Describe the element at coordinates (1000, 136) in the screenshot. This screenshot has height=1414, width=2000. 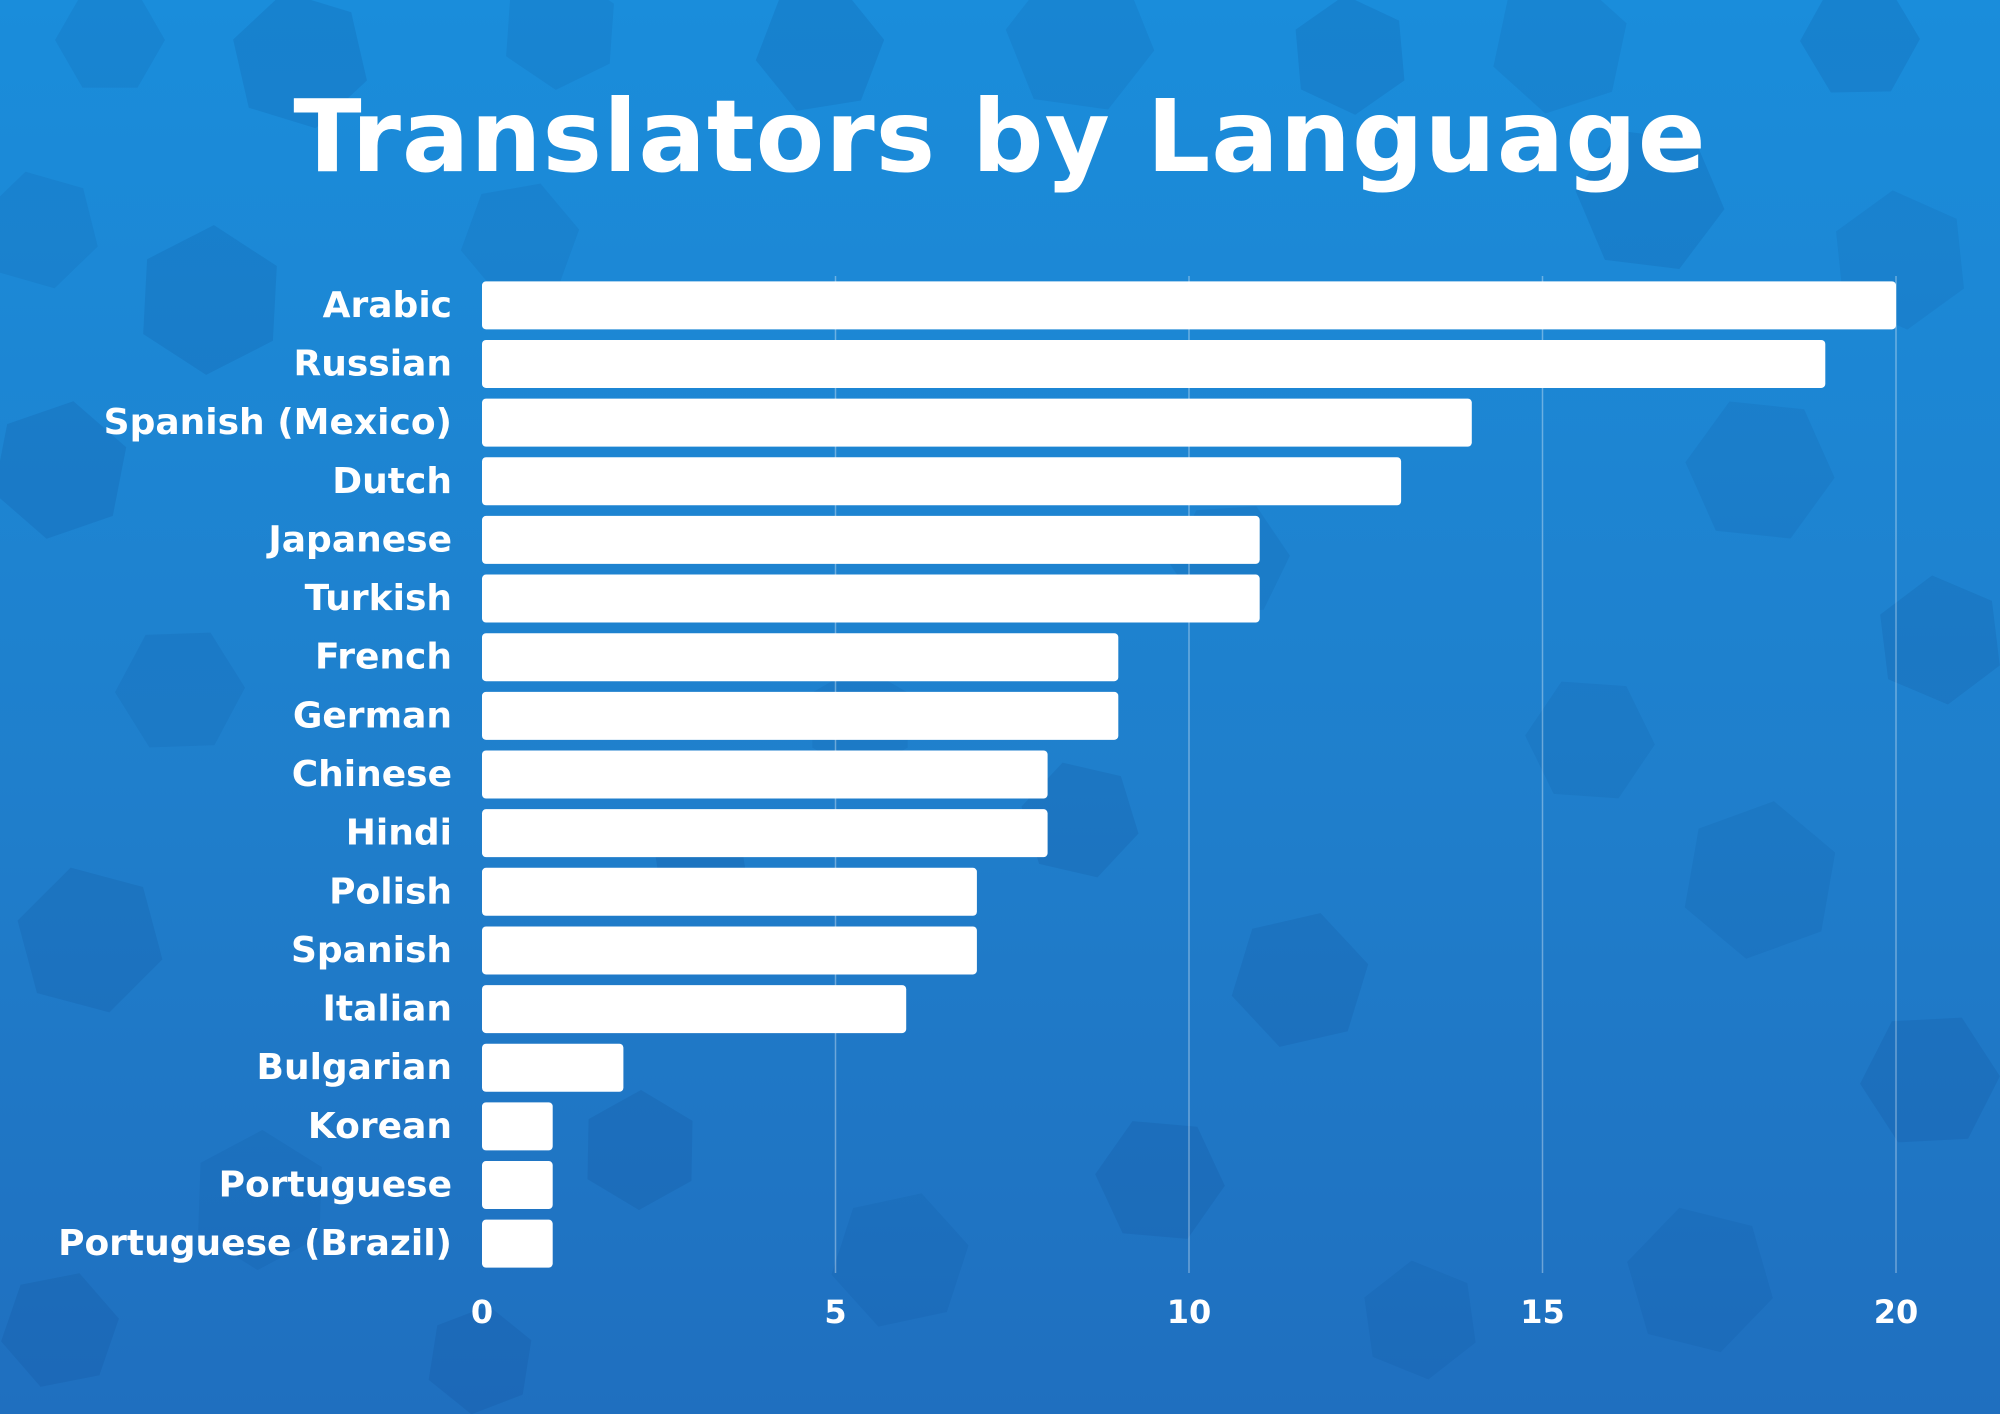
I see `chart-title: Translators by Language` at that location.